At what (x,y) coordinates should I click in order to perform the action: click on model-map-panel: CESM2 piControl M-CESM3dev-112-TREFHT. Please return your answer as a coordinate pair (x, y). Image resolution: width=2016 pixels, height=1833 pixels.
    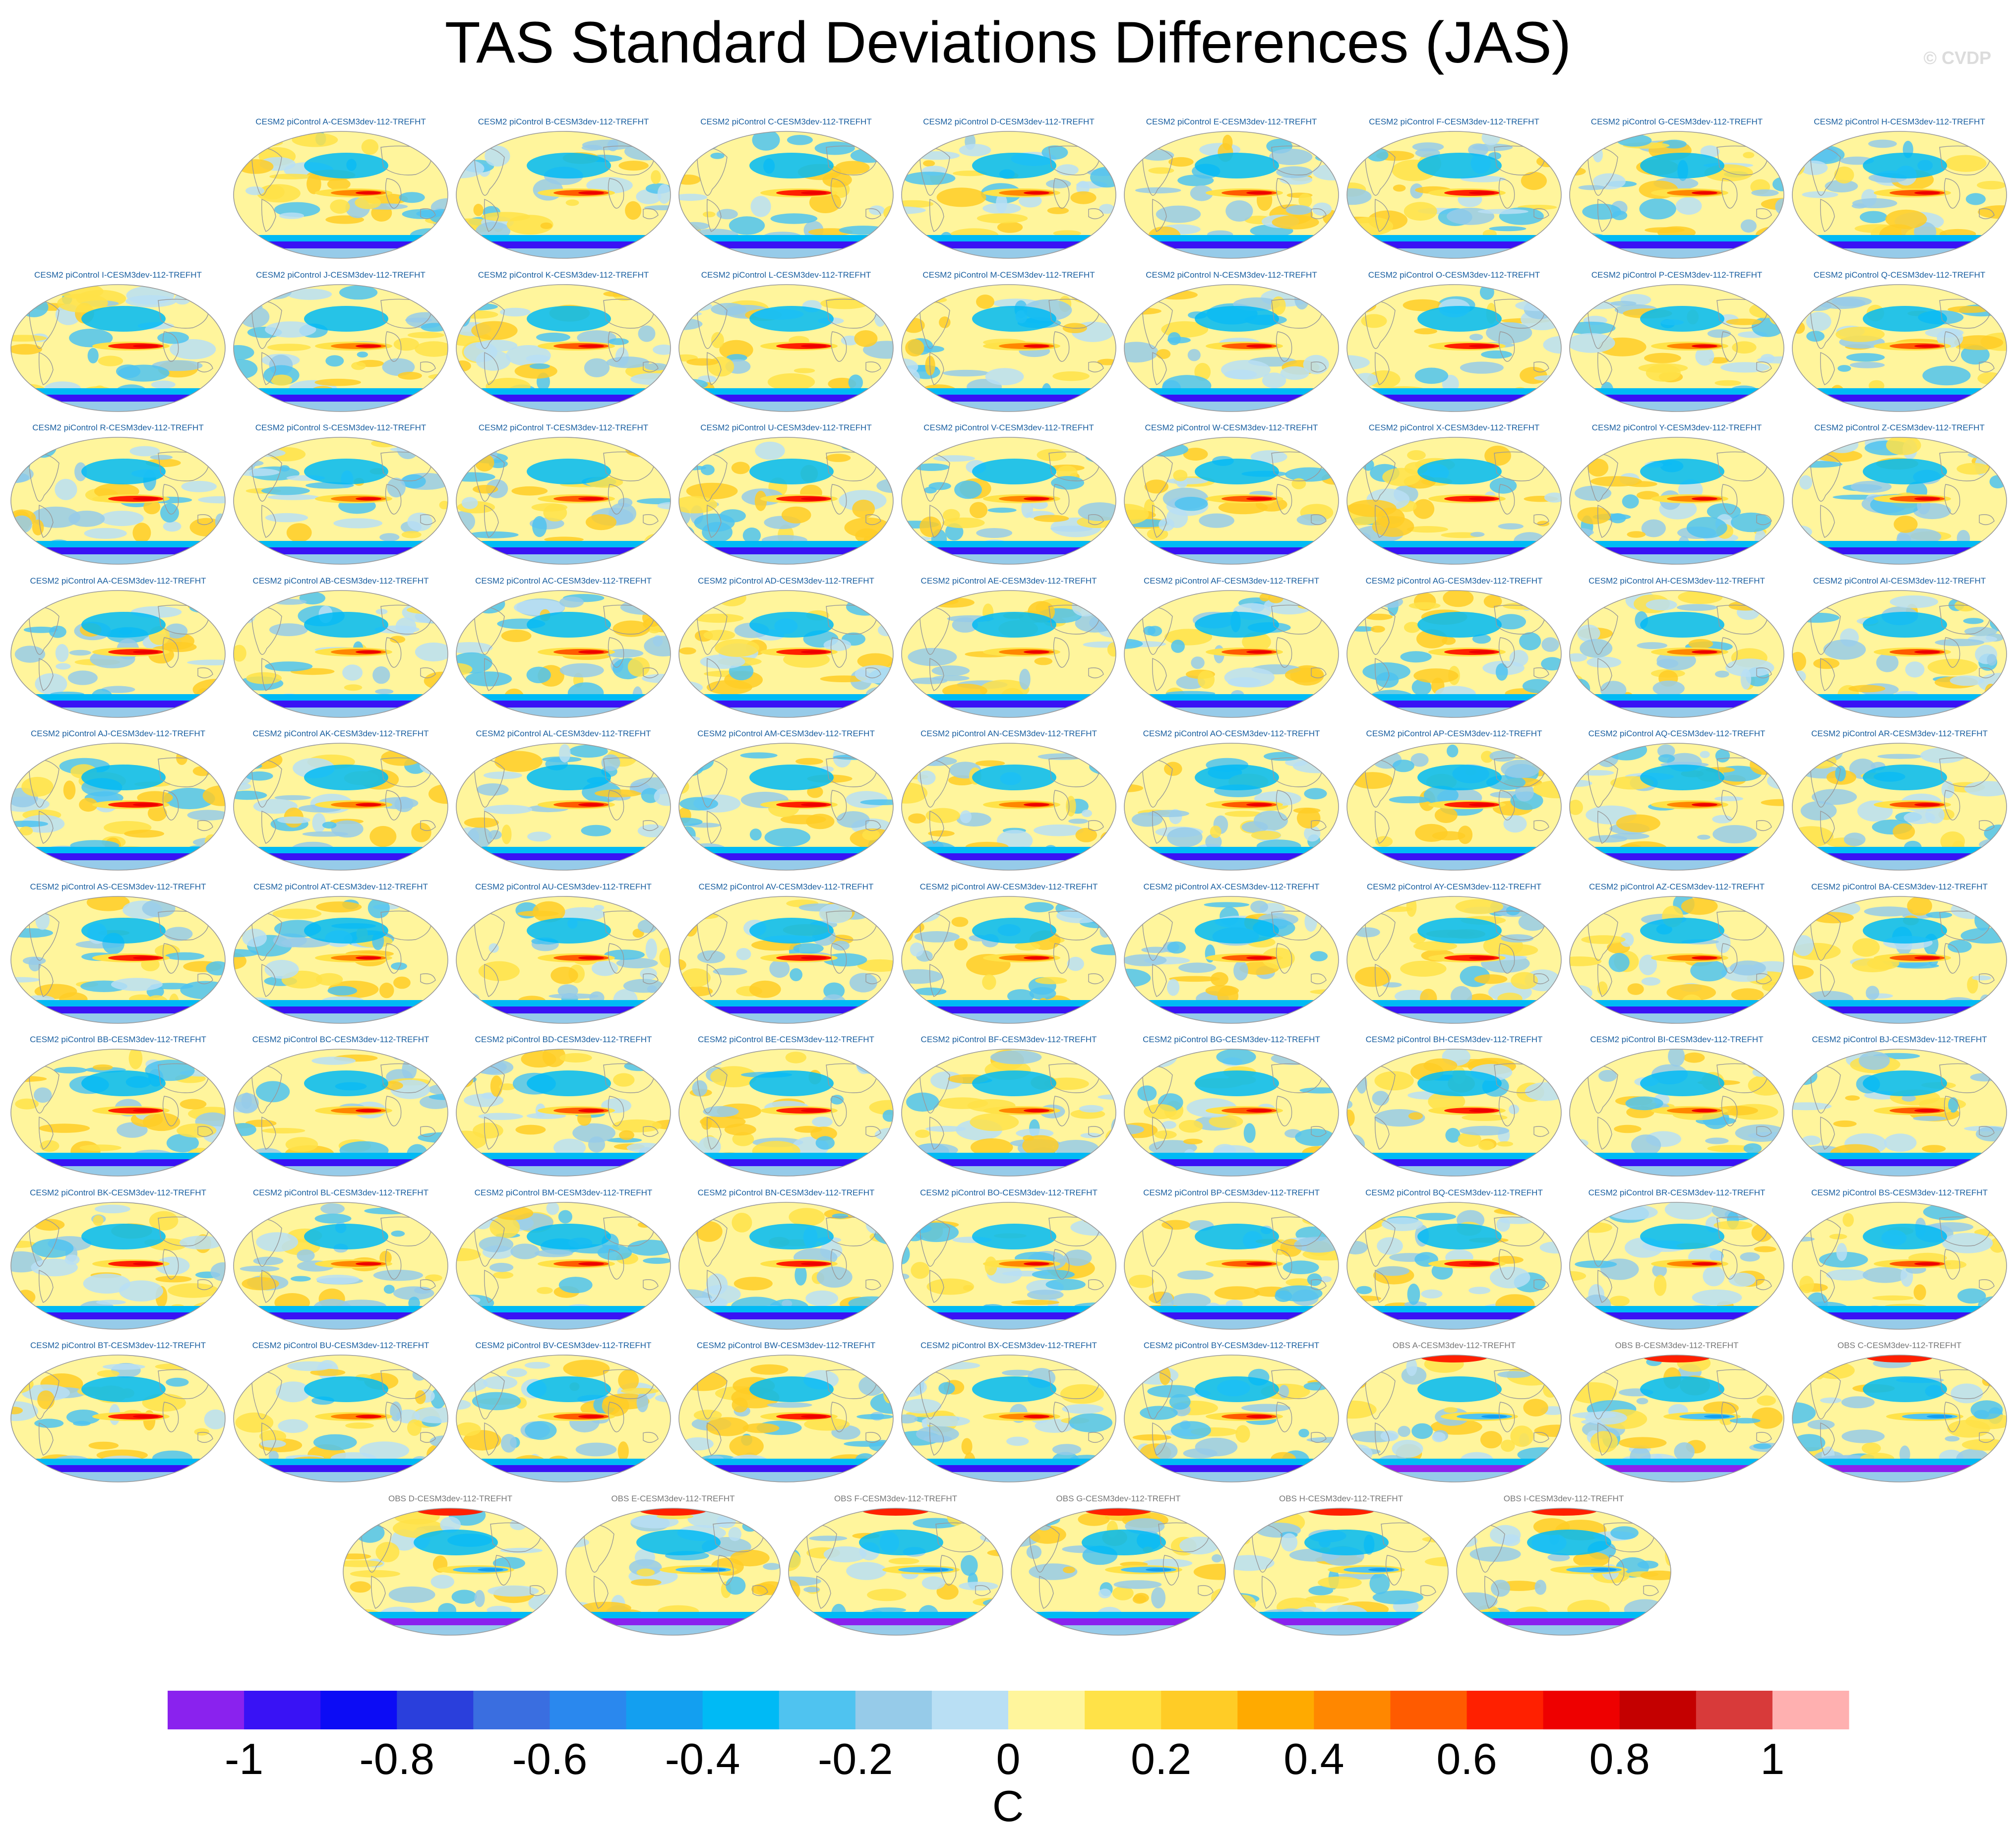
    Looking at the image, I should click on (1008, 344).